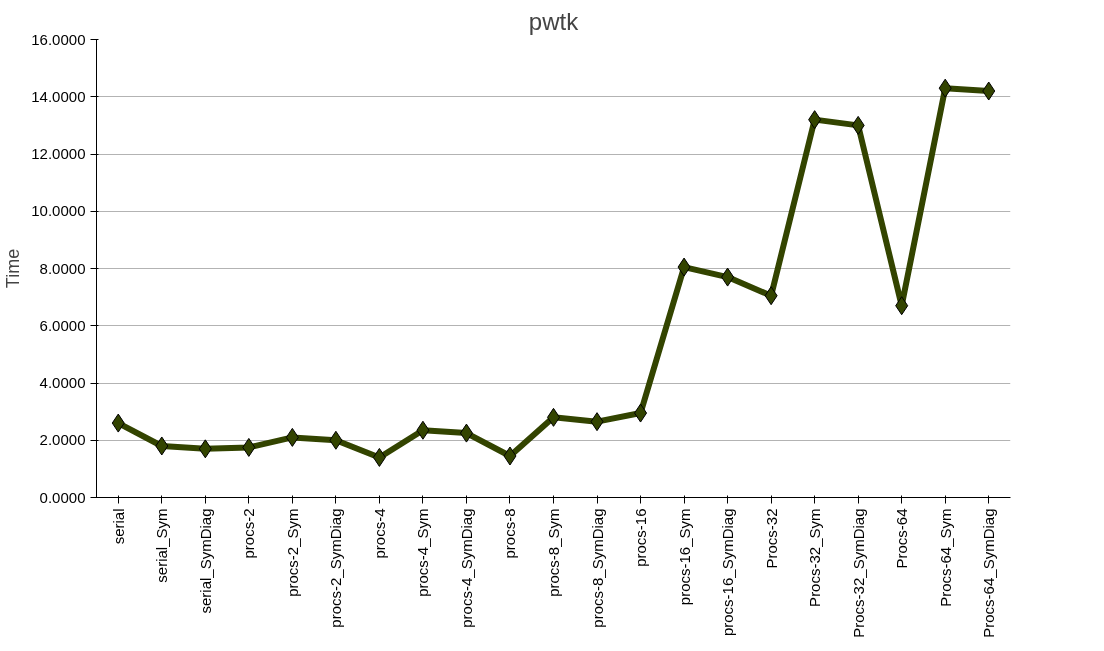  I want to click on x-tick-label: Procs-64, so click(902, 538).